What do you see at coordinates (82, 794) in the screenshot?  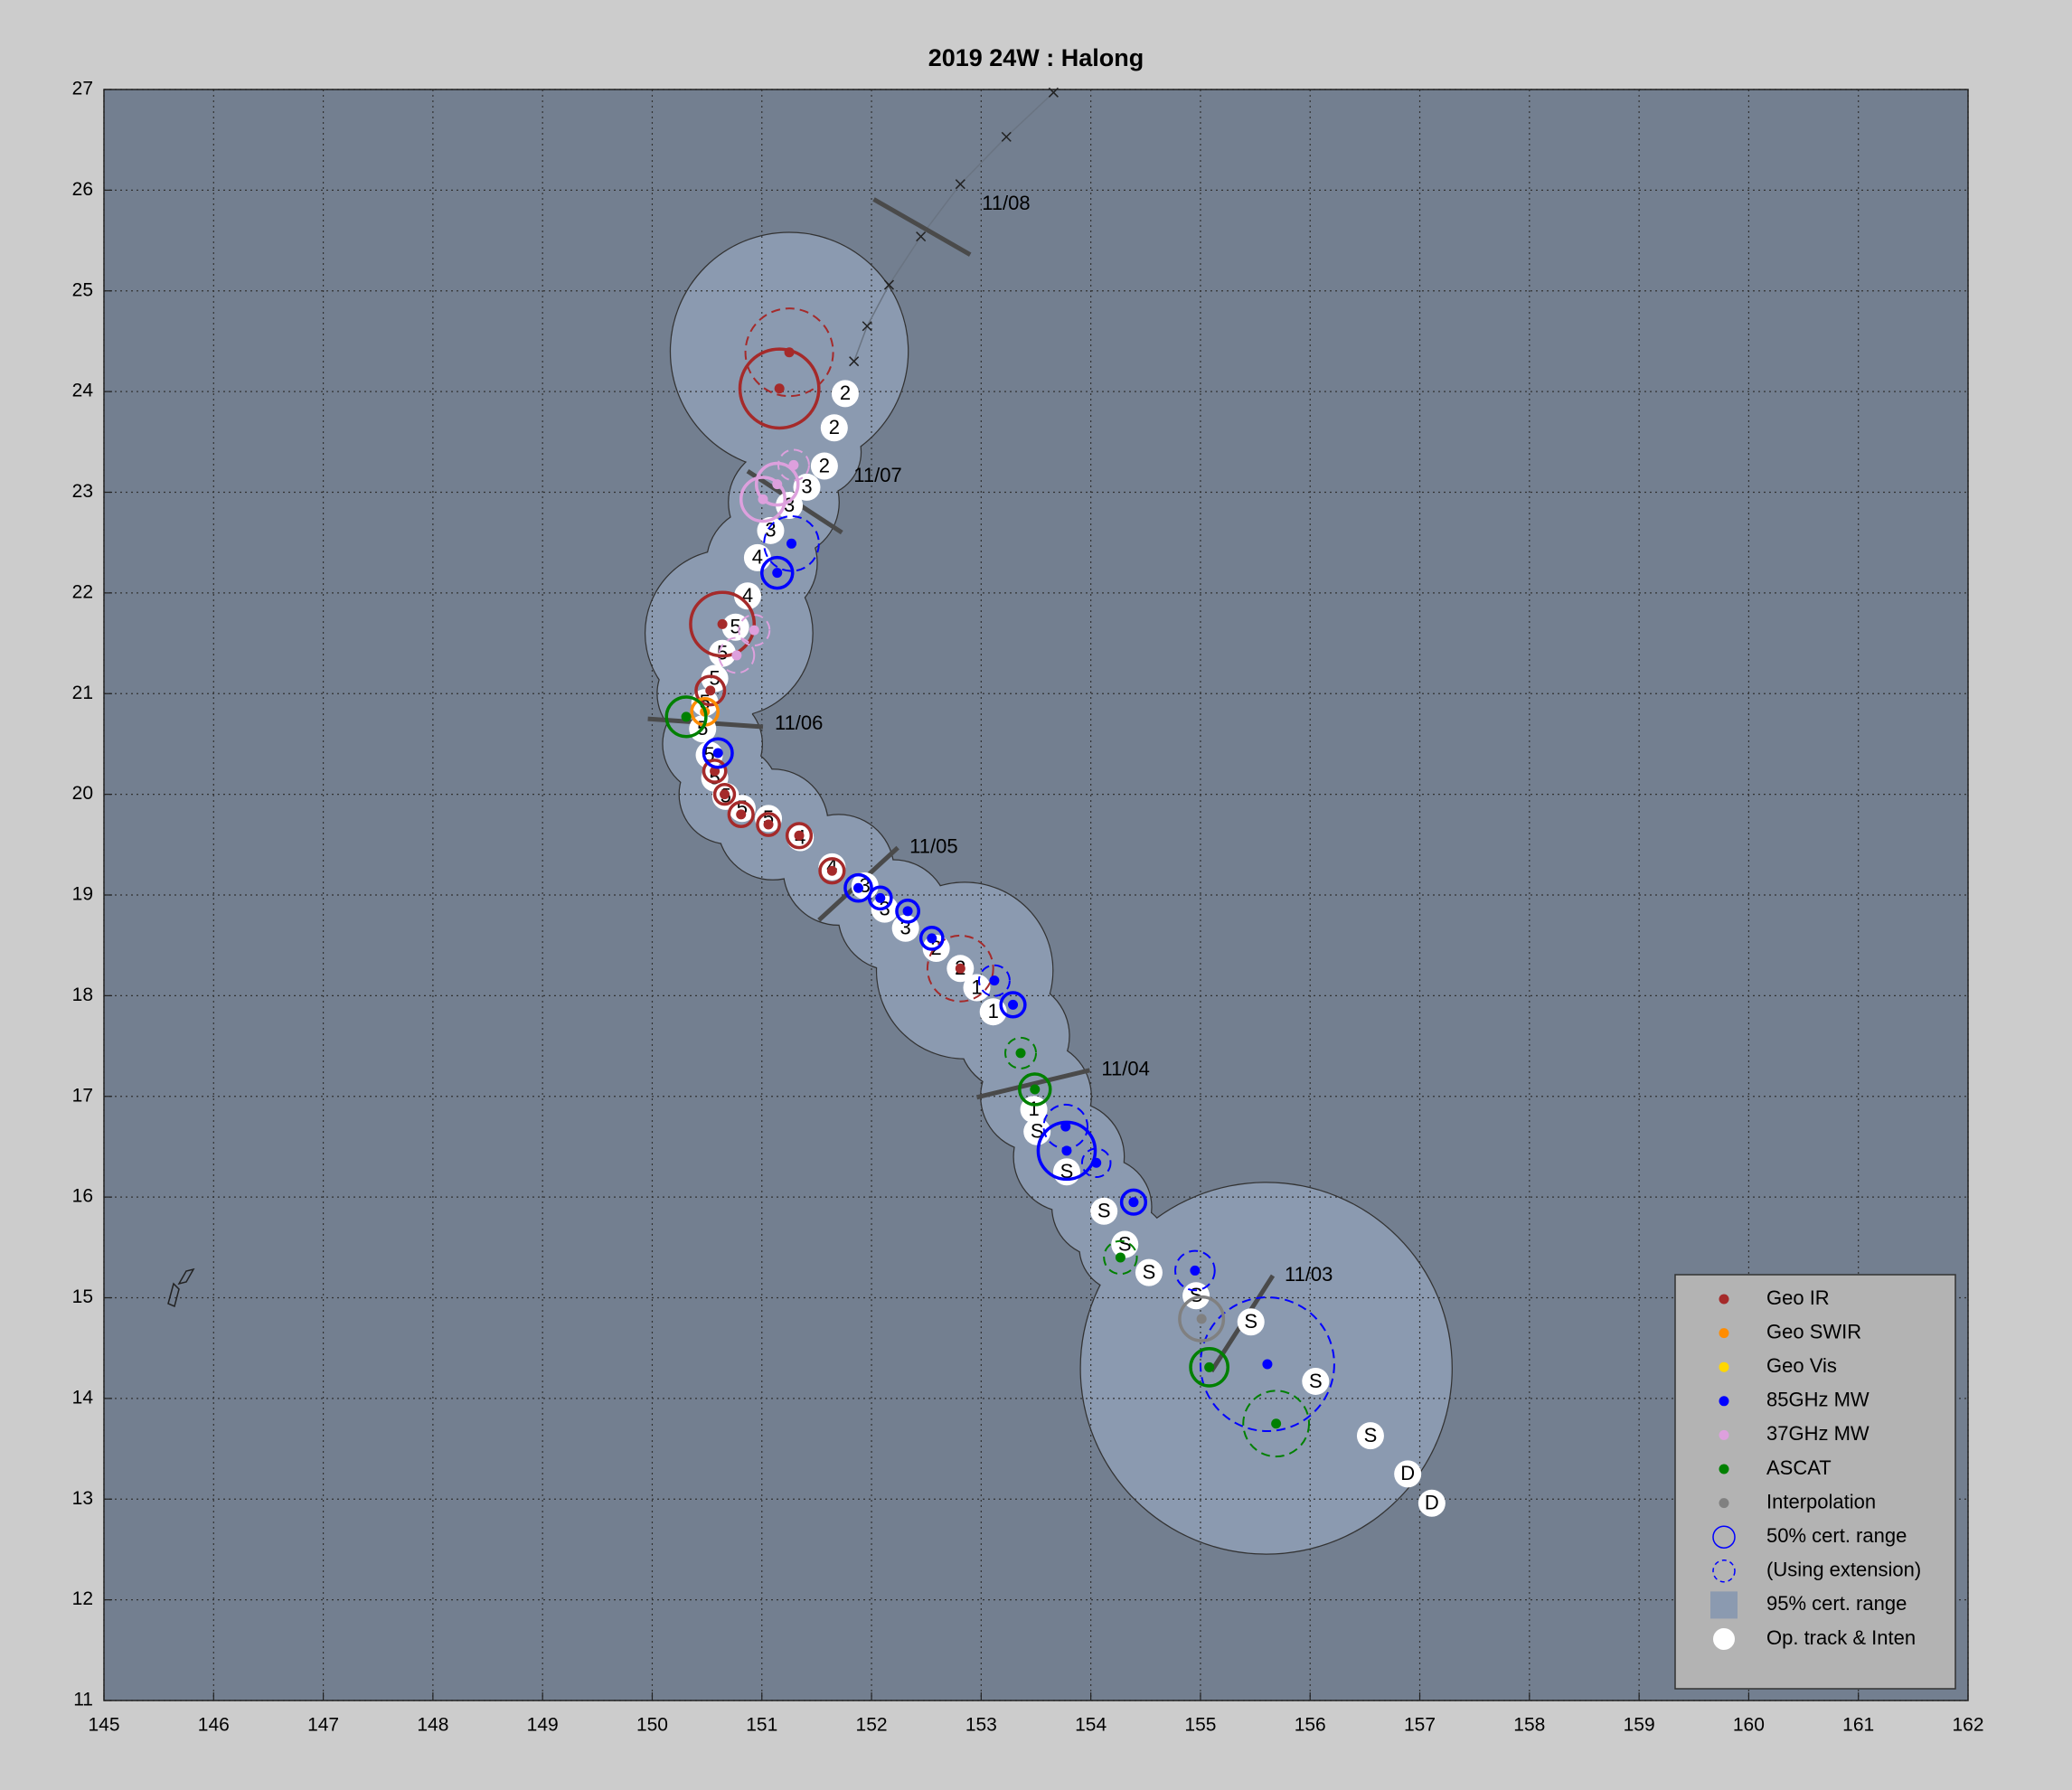 I see `y-tick-label: 20` at bounding box center [82, 794].